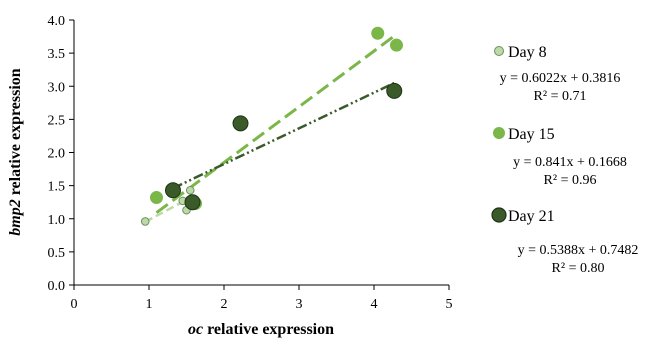 Image resolution: width=654 pixels, height=340 pixels. What do you see at coordinates (15, 152) in the screenshot?
I see `y-axis-title: bmp2 relative expression` at bounding box center [15, 152].